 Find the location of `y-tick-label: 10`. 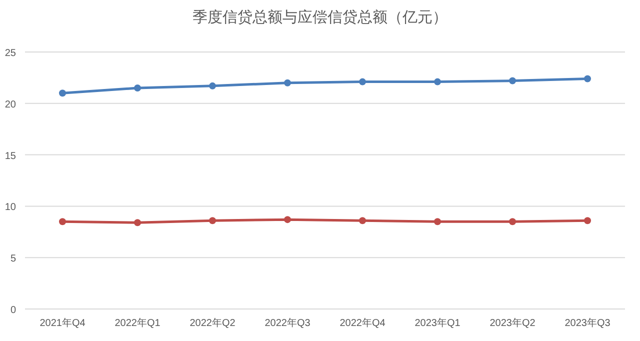

y-tick-label: 10 is located at coordinates (10, 208).